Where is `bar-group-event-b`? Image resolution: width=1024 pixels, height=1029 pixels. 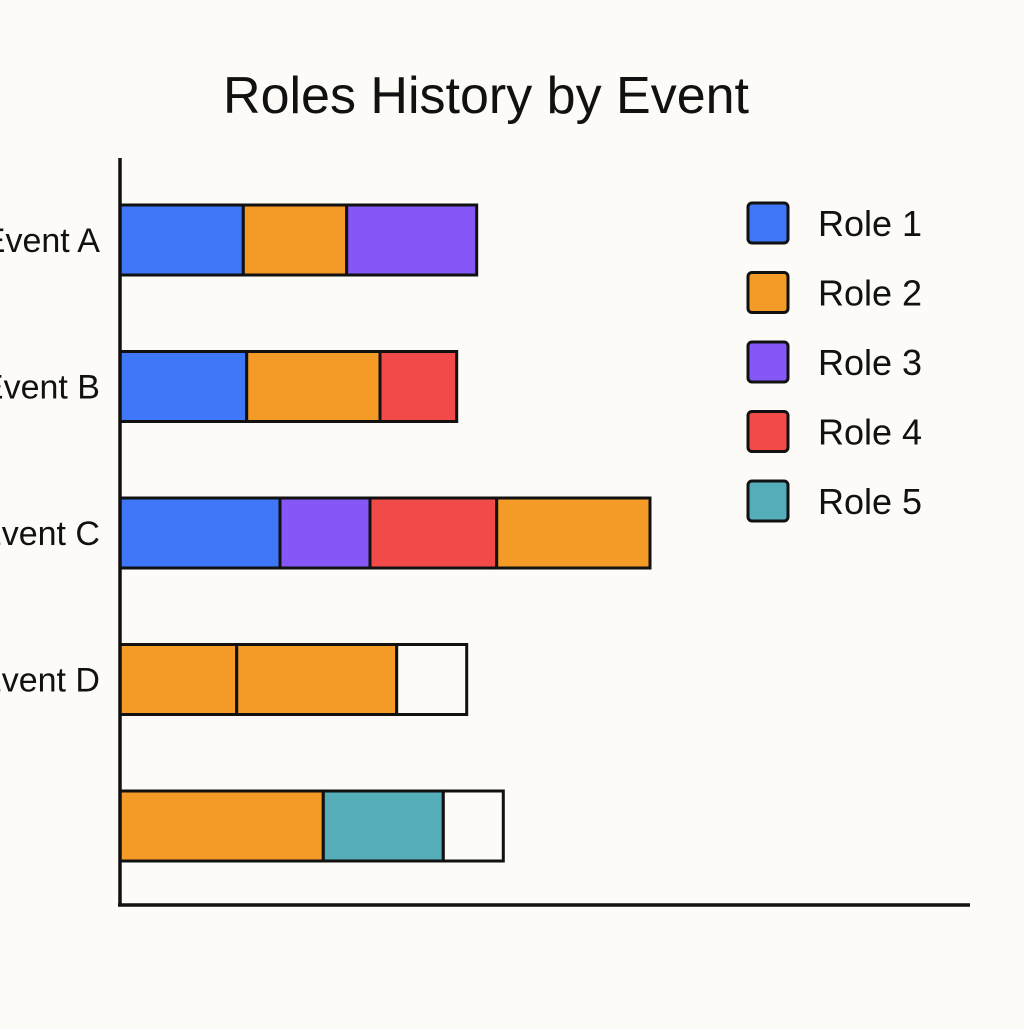
bar-group-event-b is located at coordinates (288, 386).